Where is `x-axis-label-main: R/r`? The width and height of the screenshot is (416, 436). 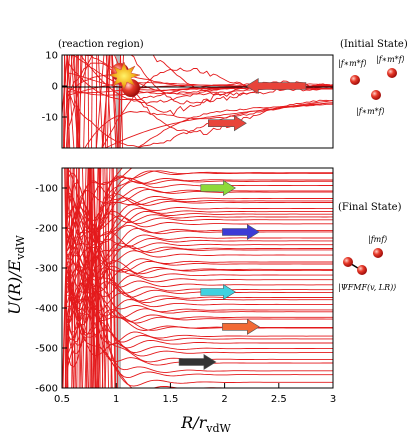
x-axis-label-main: R/r is located at coordinates (193, 422).